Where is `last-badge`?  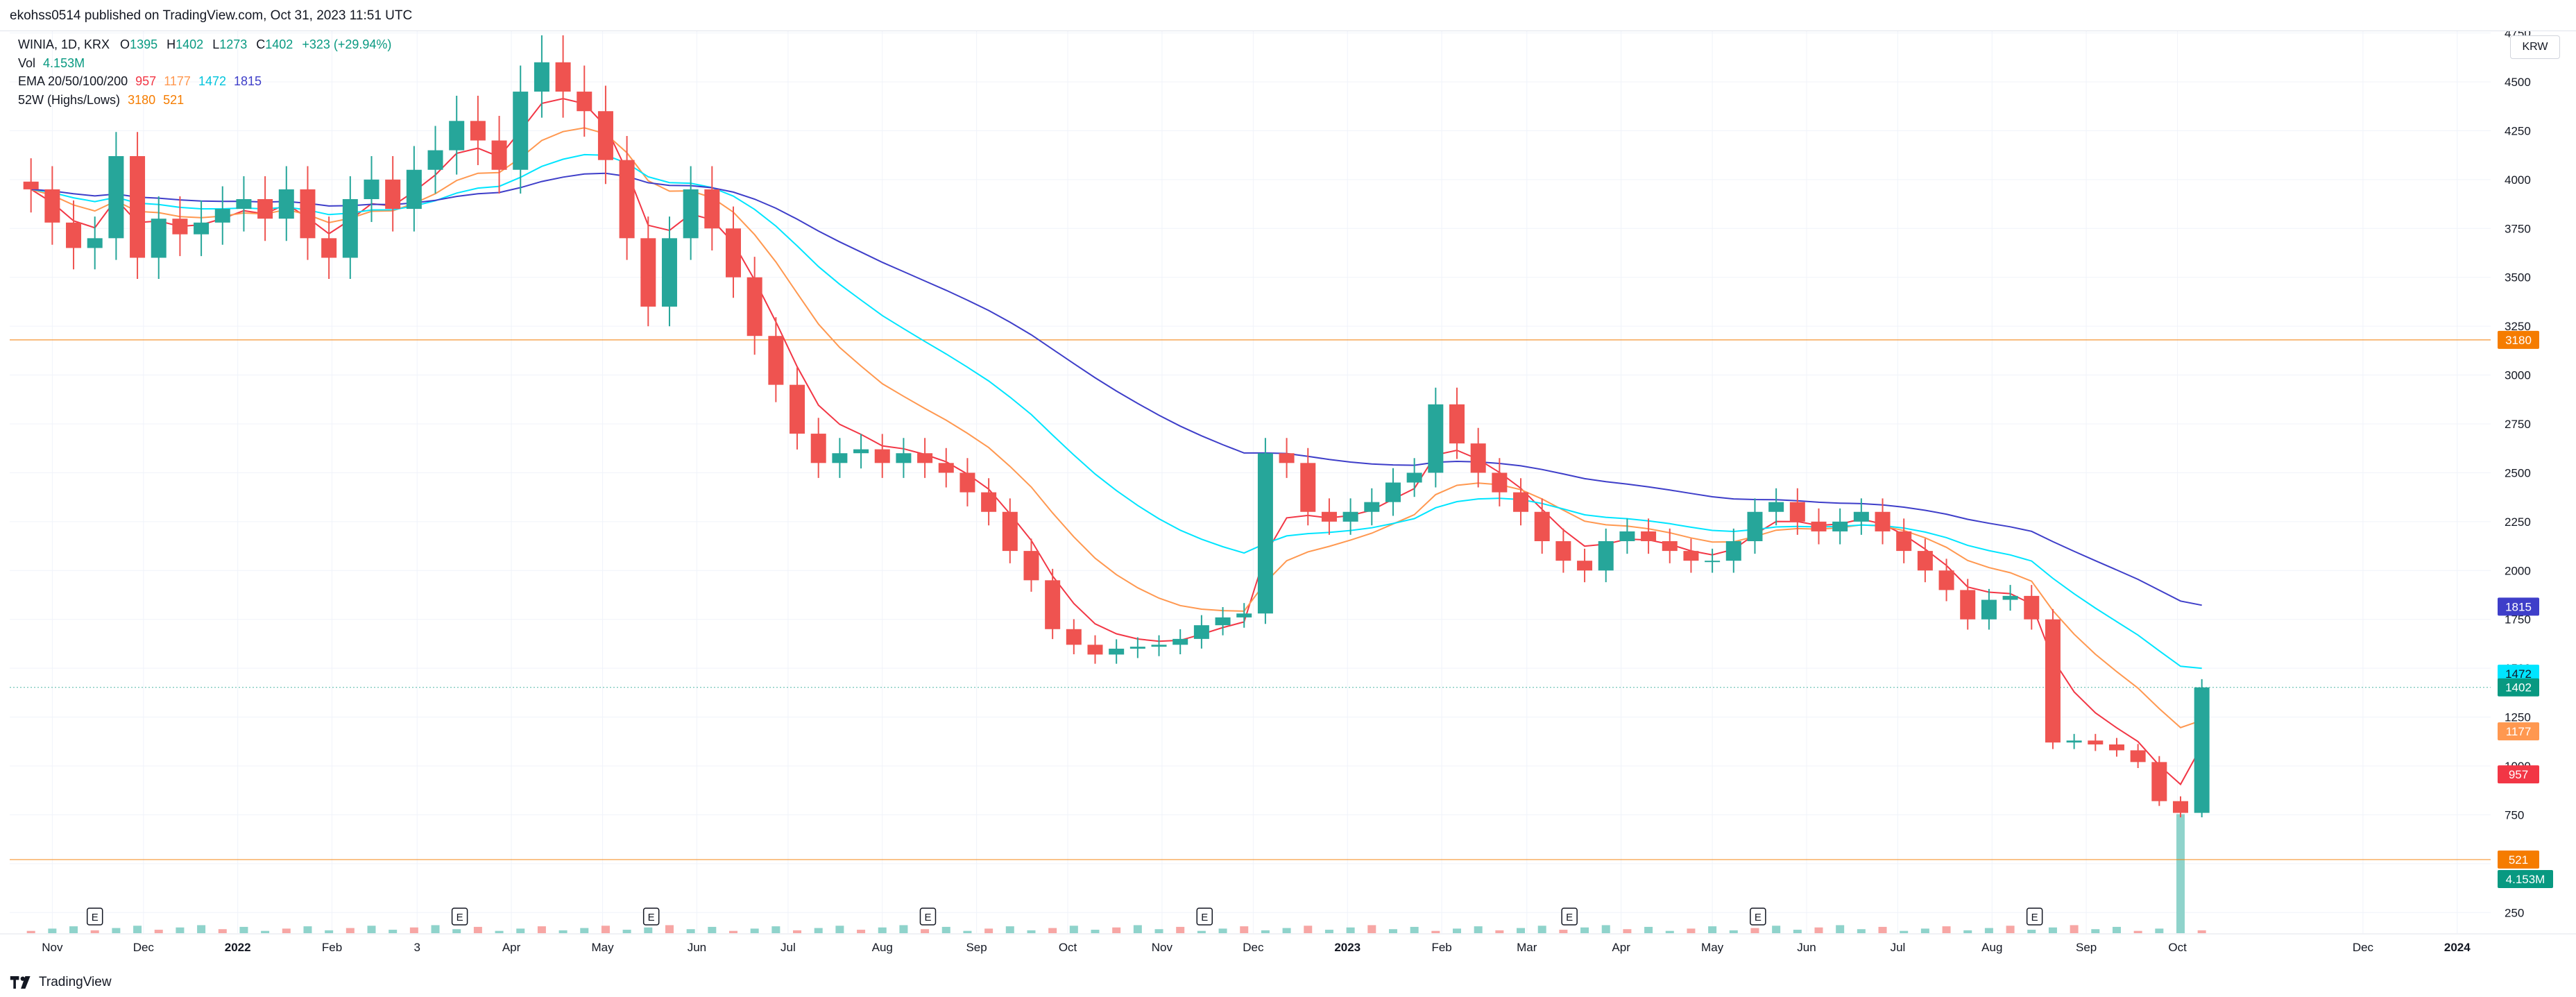 last-badge is located at coordinates (2518, 687).